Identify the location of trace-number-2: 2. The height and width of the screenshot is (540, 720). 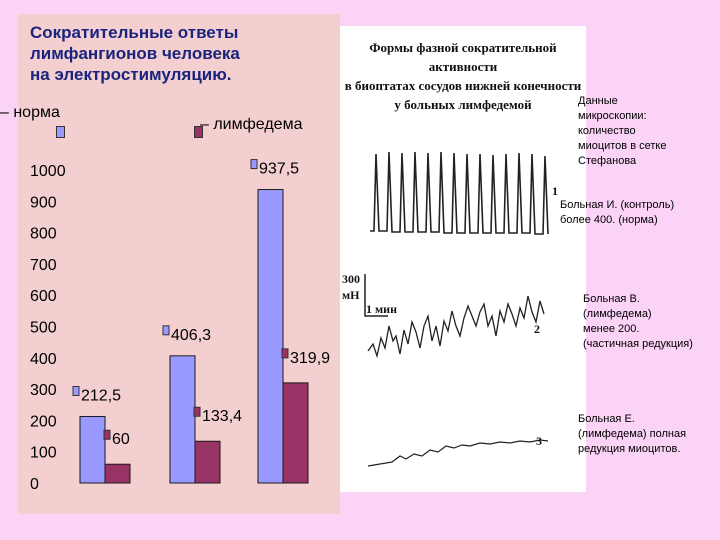
(537, 329).